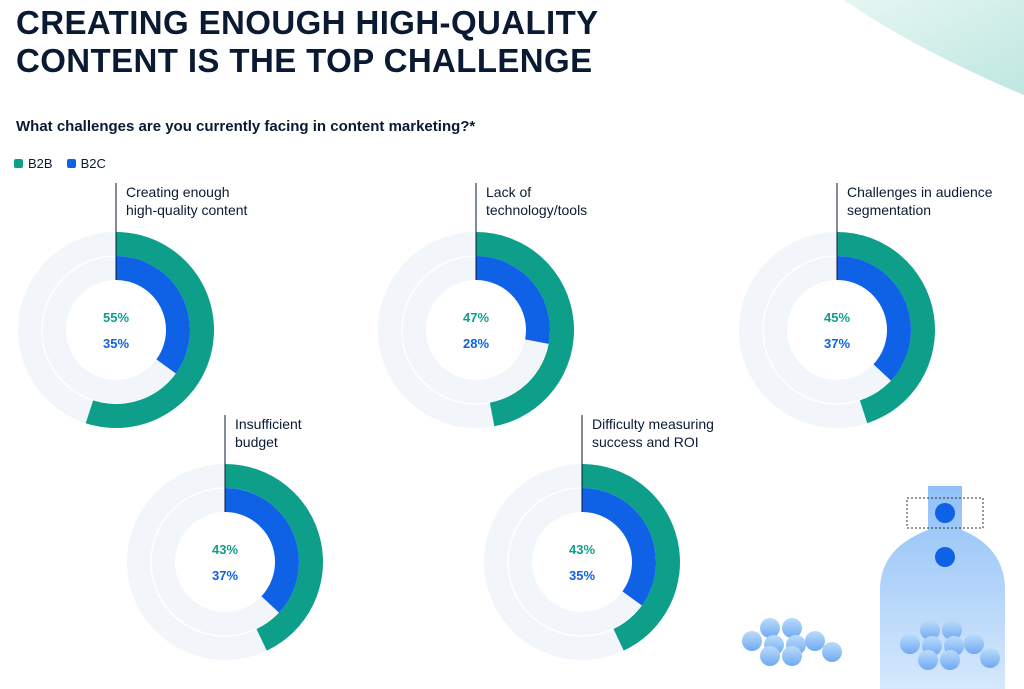 Image resolution: width=1024 pixels, height=689 pixels. What do you see at coordinates (304, 60) in the screenshot?
I see `title-line-2: CONTENT IS THE TOP CHALLENGE` at bounding box center [304, 60].